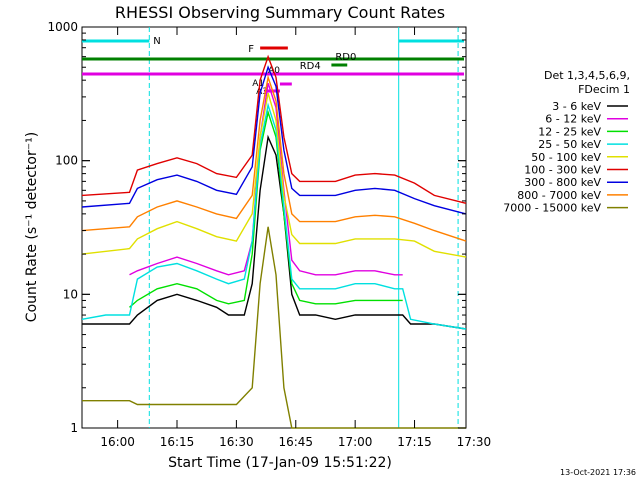 The height and width of the screenshot is (480, 640). What do you see at coordinates (576, 106) in the screenshot?
I see `legend-label: 3 - 6 keV` at bounding box center [576, 106].